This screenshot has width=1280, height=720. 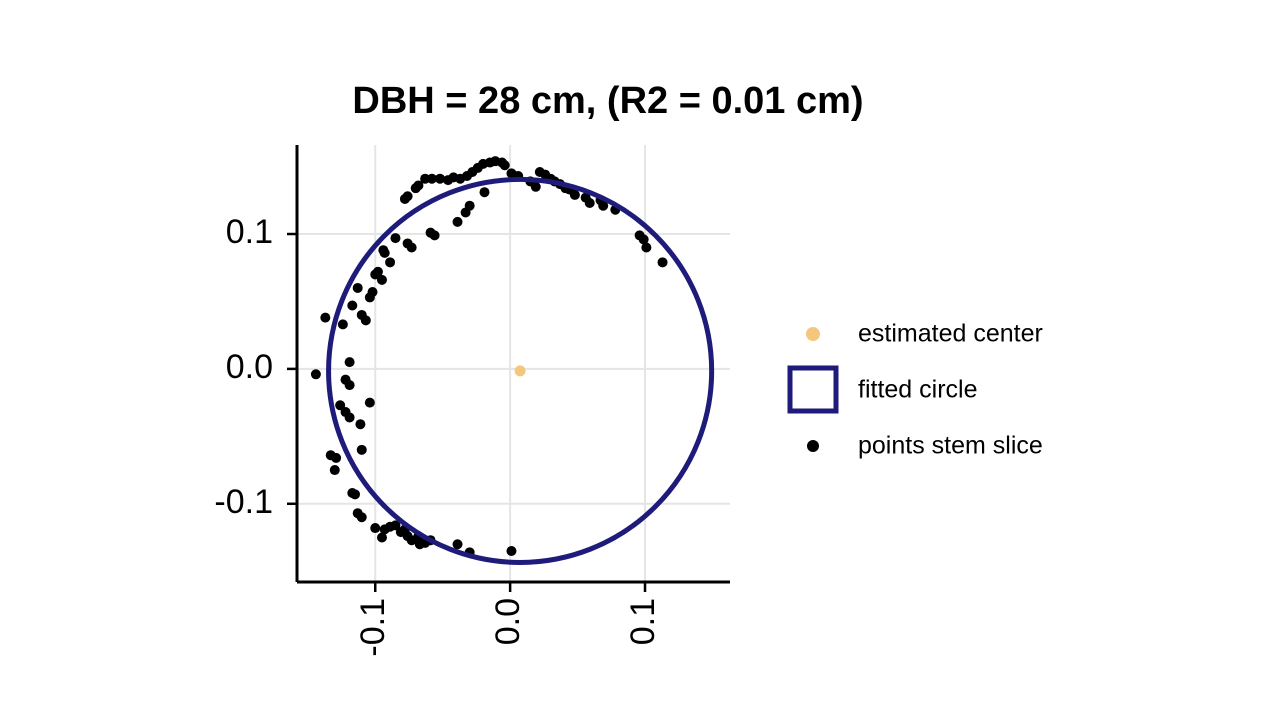 I want to click on y-tick-label: 0.1, so click(x=249, y=232).